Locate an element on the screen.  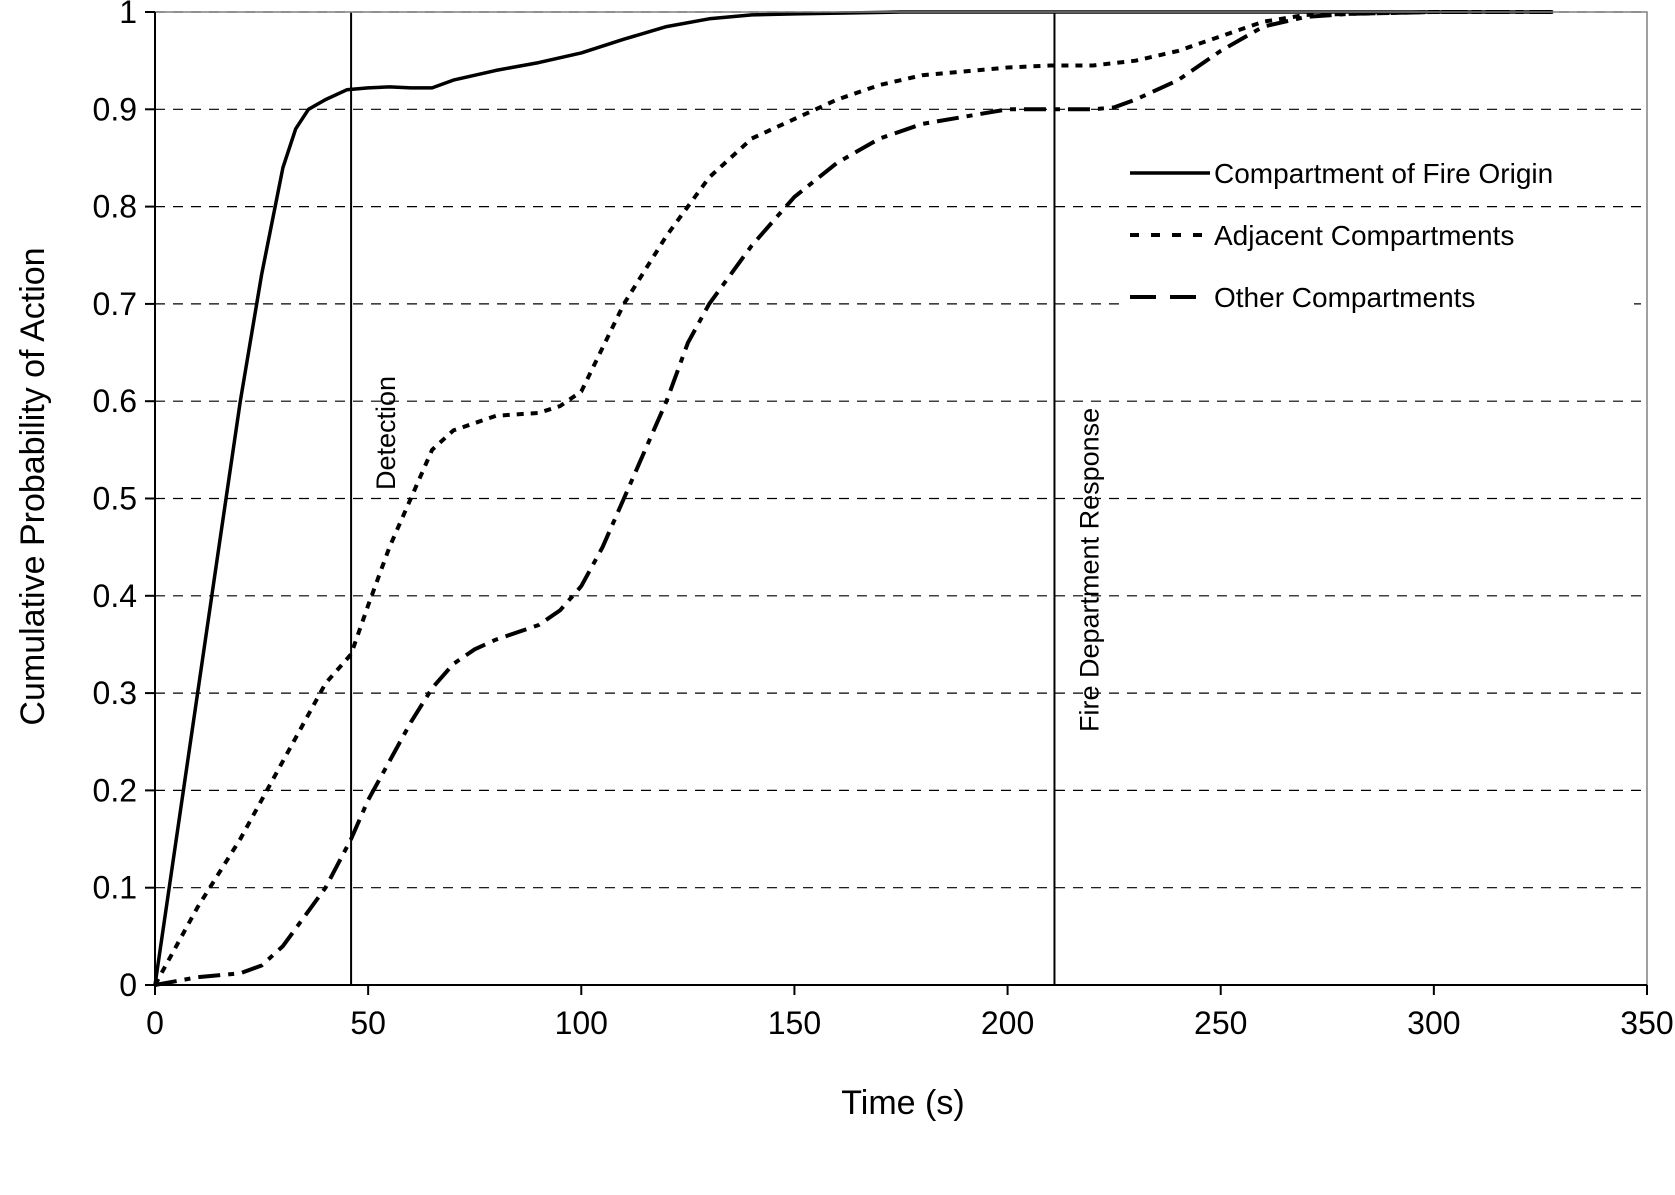
y-tick-label-4: 0.4 is located at coordinates (115, 596).